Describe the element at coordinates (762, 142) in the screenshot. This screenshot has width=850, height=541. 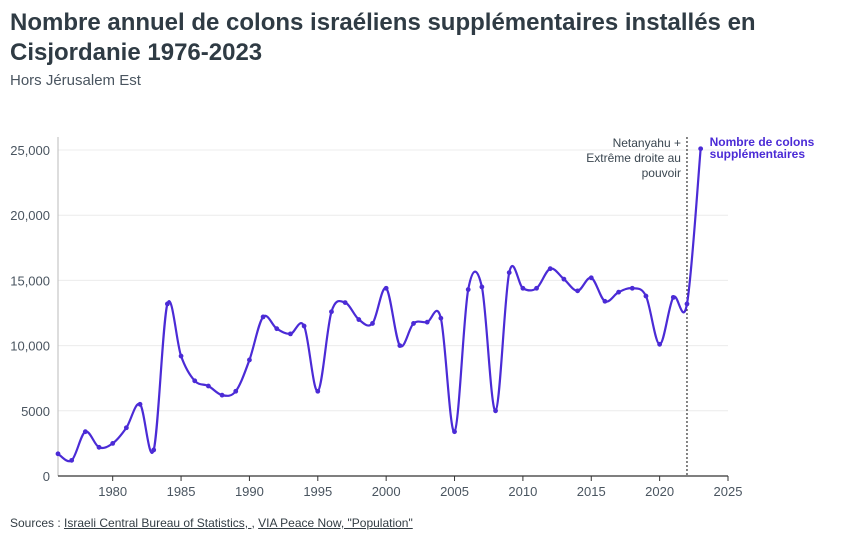
I see `series-label: Nombre de colons` at that location.